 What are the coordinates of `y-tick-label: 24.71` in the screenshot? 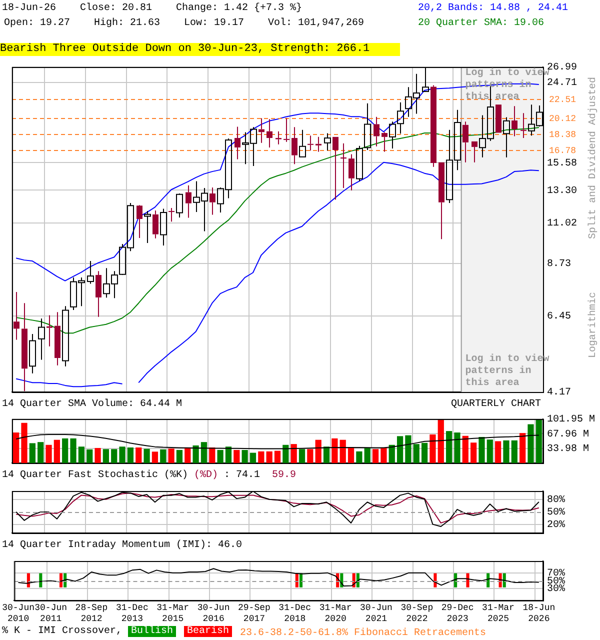 It's located at (562, 83).